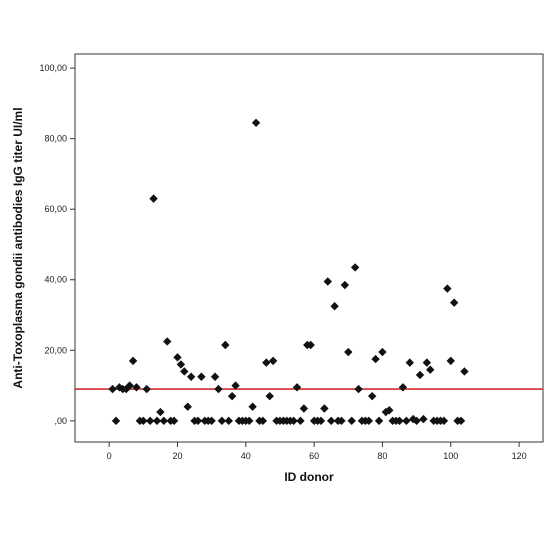  I want to click on y-tick-label: ,00, so click(60, 421).